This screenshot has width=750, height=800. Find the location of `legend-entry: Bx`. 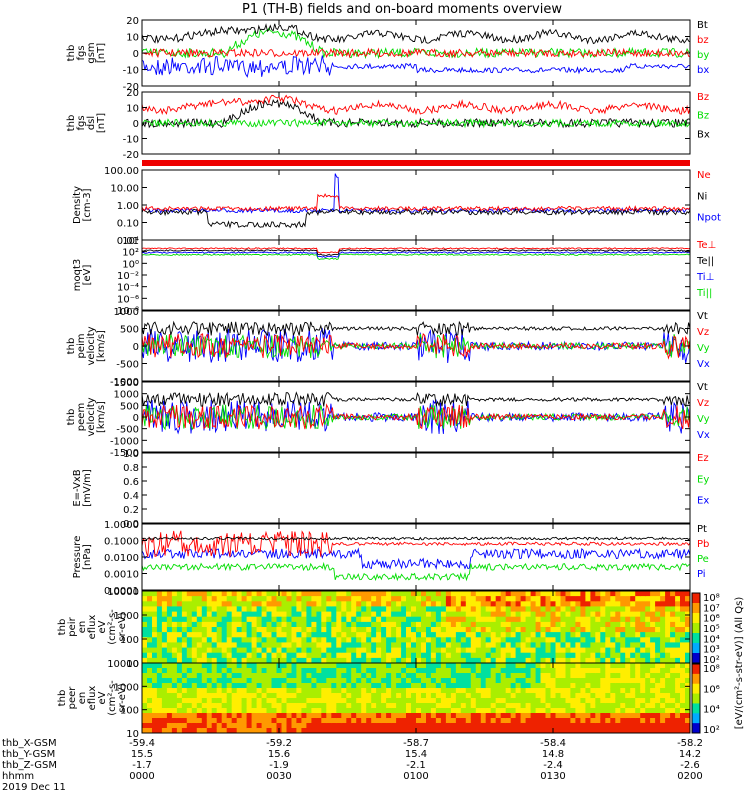

legend-entry: Bx is located at coordinates (703, 134).